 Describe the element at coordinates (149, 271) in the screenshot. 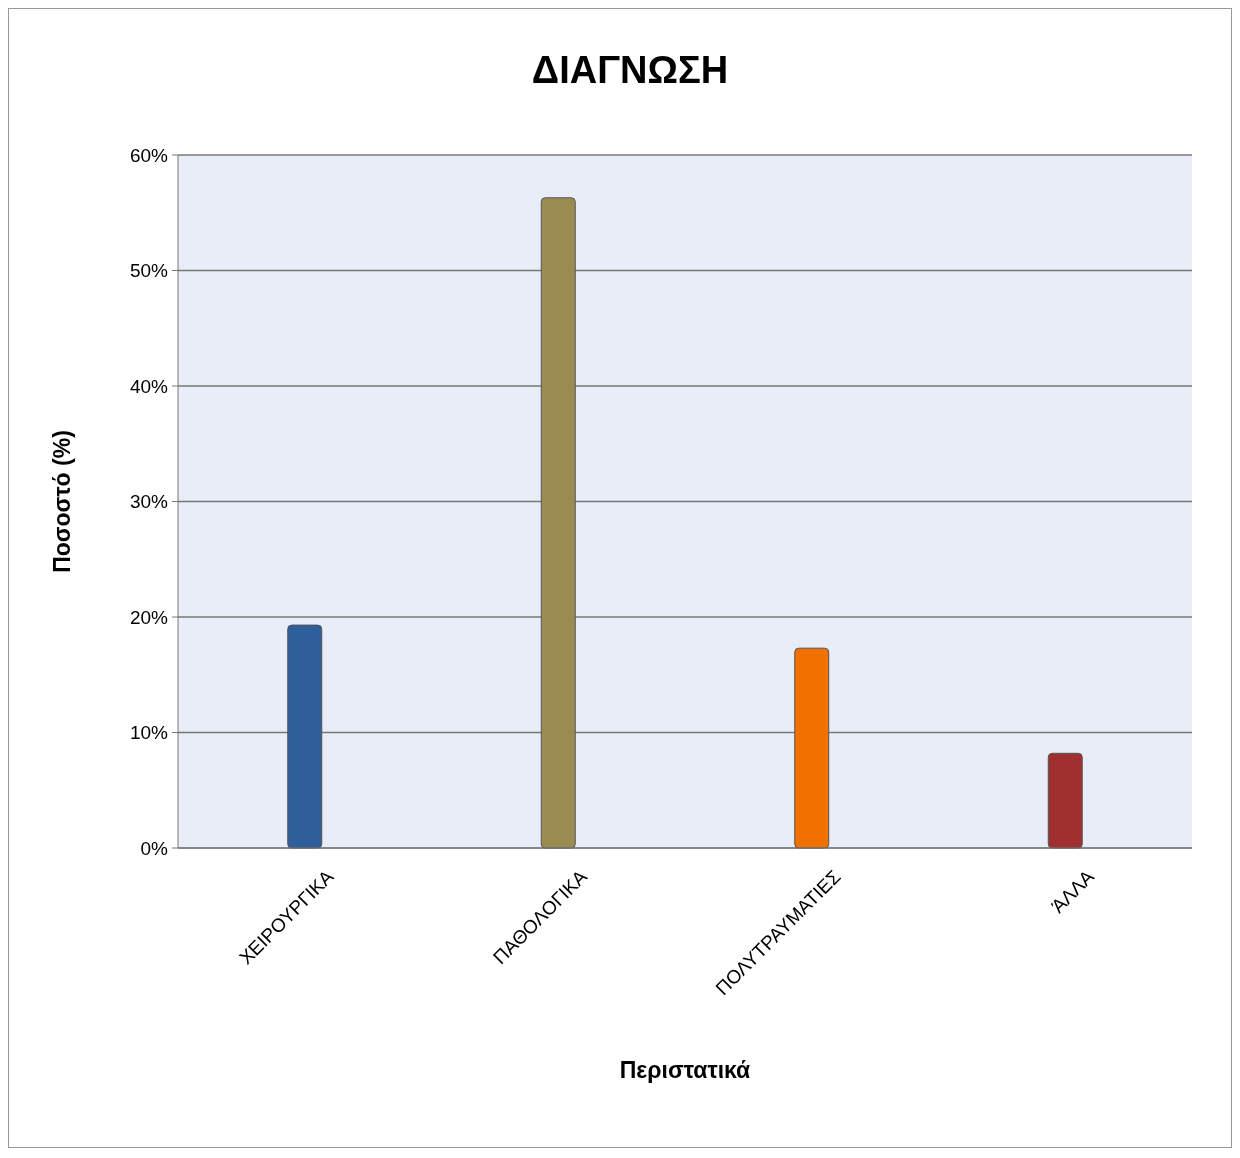

I see `y-tick-label: 50%` at that location.